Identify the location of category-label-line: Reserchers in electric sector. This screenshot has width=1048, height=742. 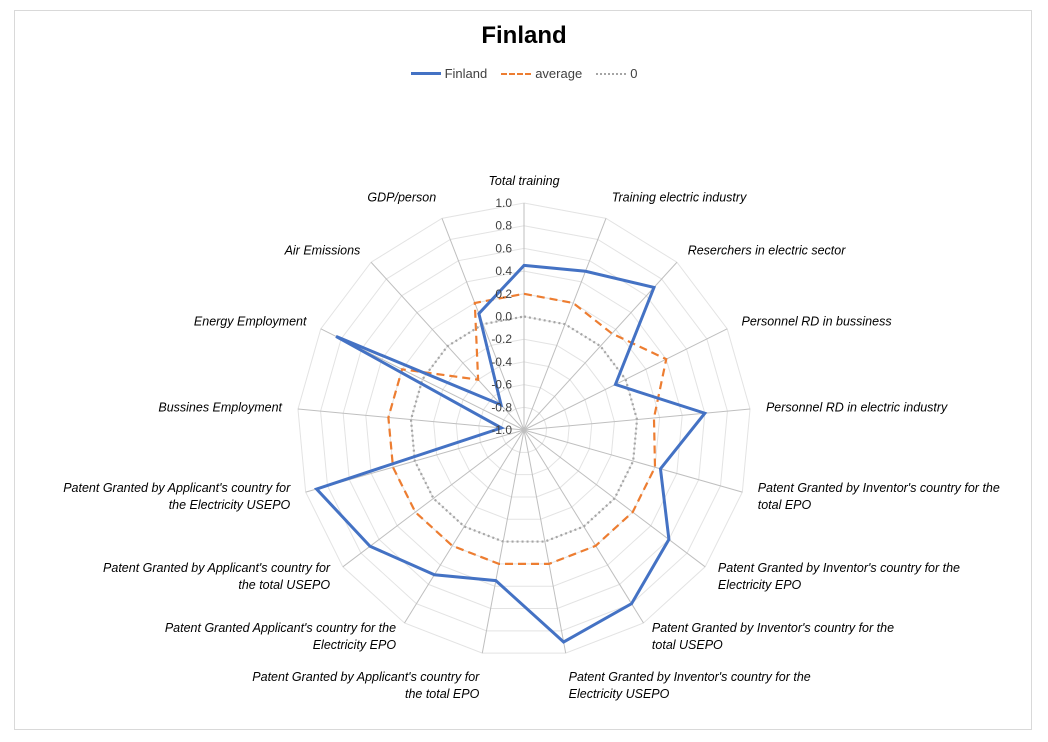
(767, 250).